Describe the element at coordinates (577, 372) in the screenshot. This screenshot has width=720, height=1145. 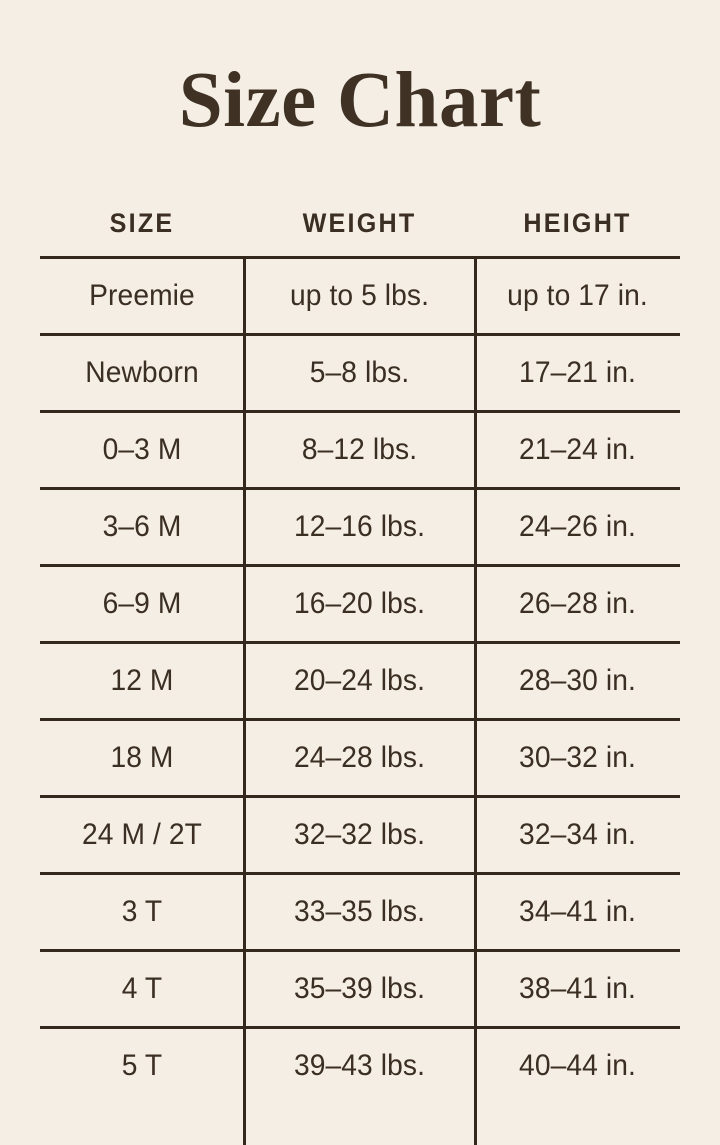
I see `cell-height: 17–21 in.` at that location.